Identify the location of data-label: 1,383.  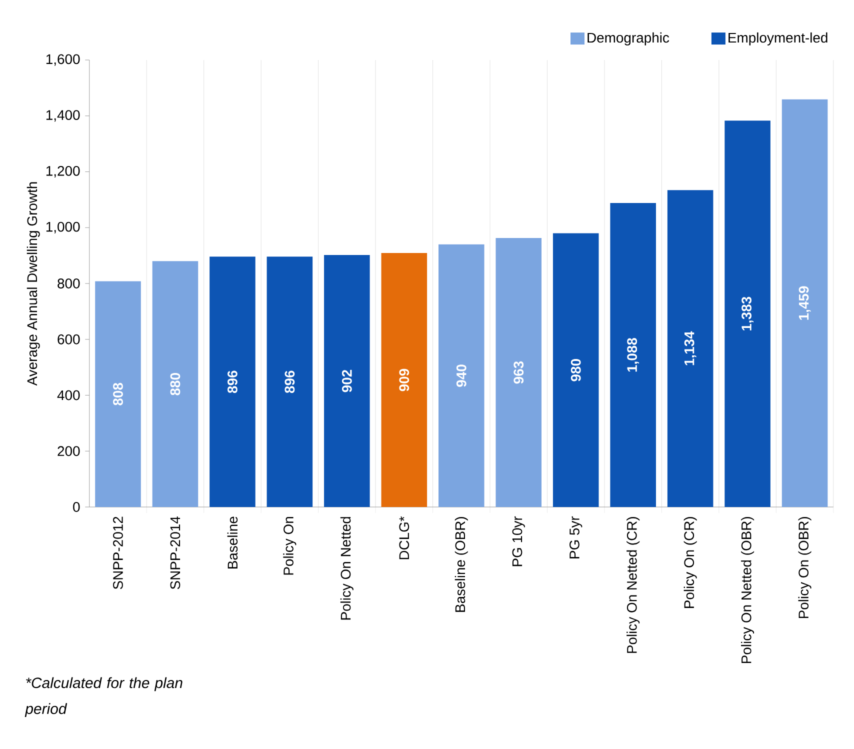
(748, 313).